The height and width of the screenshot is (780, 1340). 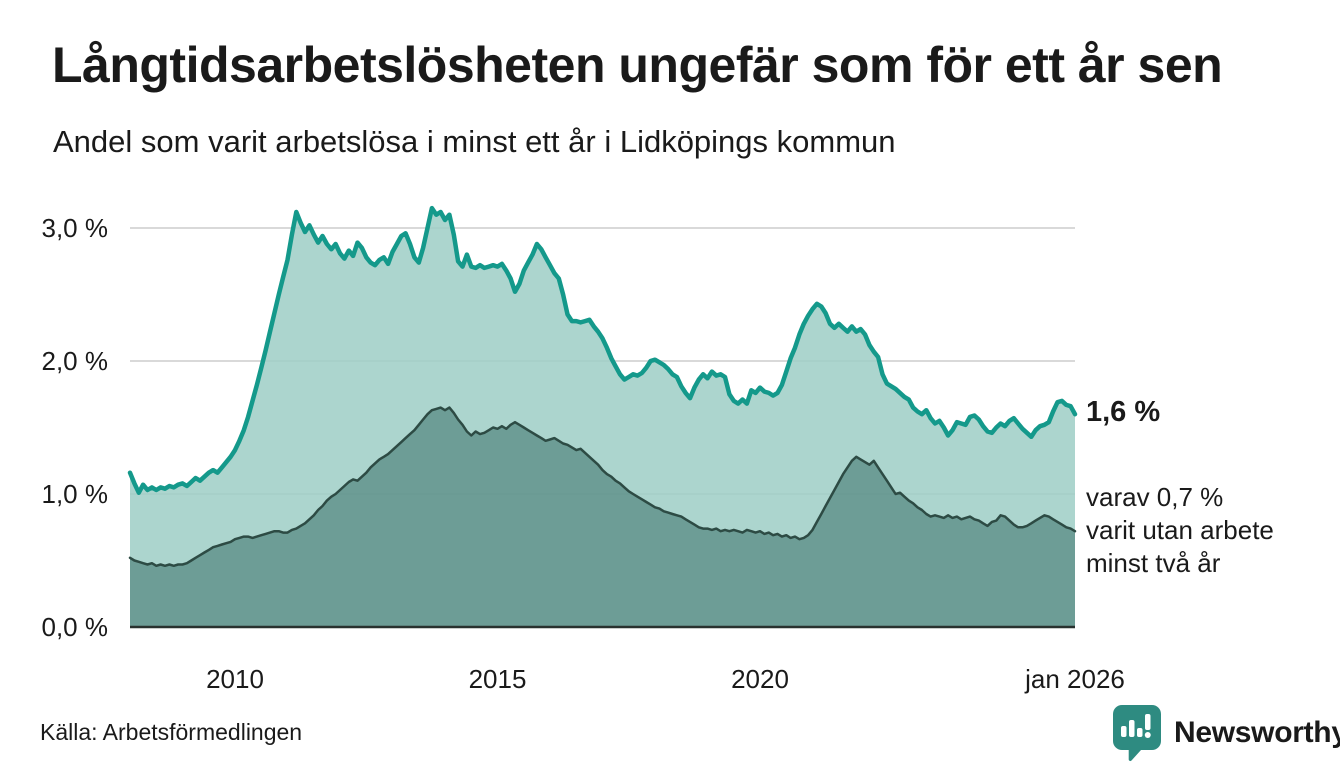 I want to click on y-tick-label: 0,0 %, so click(x=75, y=627).